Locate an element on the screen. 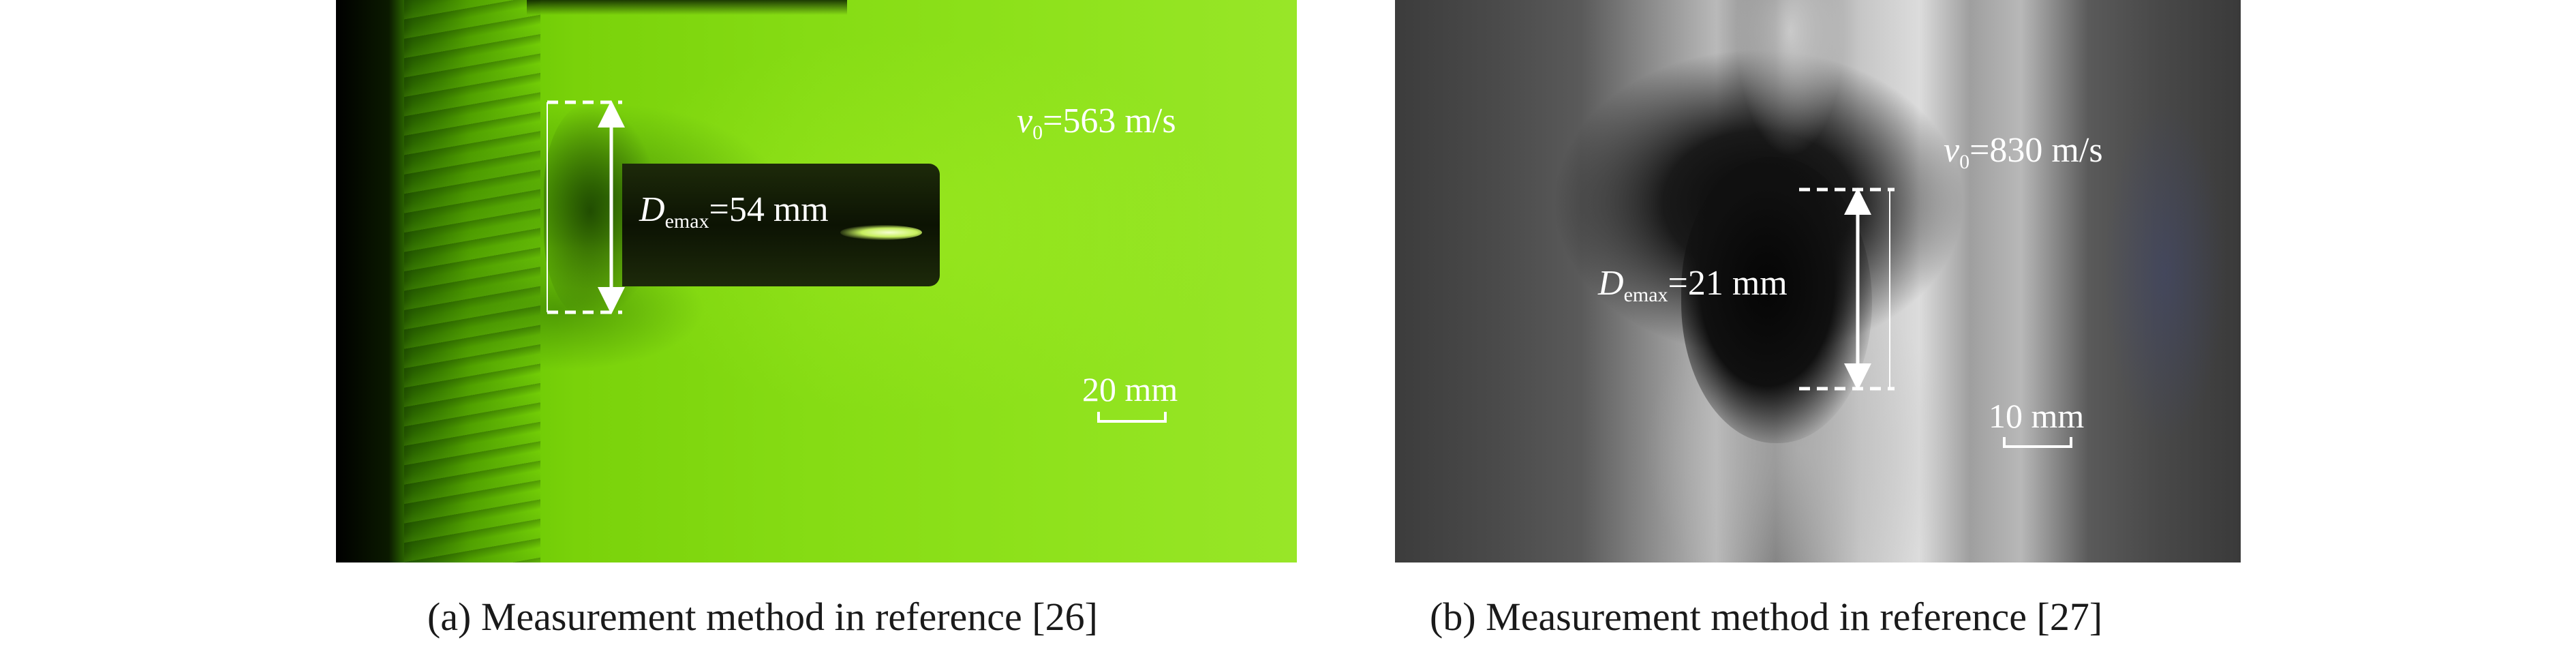 This screenshot has width=2576, height=645. crater-shadow is located at coordinates (1776, 300).